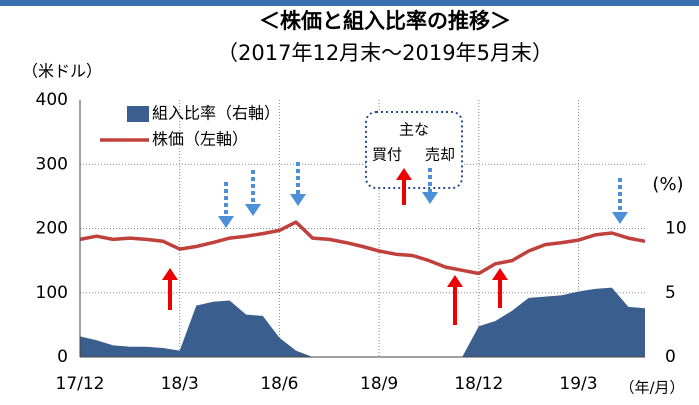 The height and width of the screenshot is (405, 699). Describe the element at coordinates (667, 184) in the screenshot. I see `y2-axis-label: (%)` at that location.